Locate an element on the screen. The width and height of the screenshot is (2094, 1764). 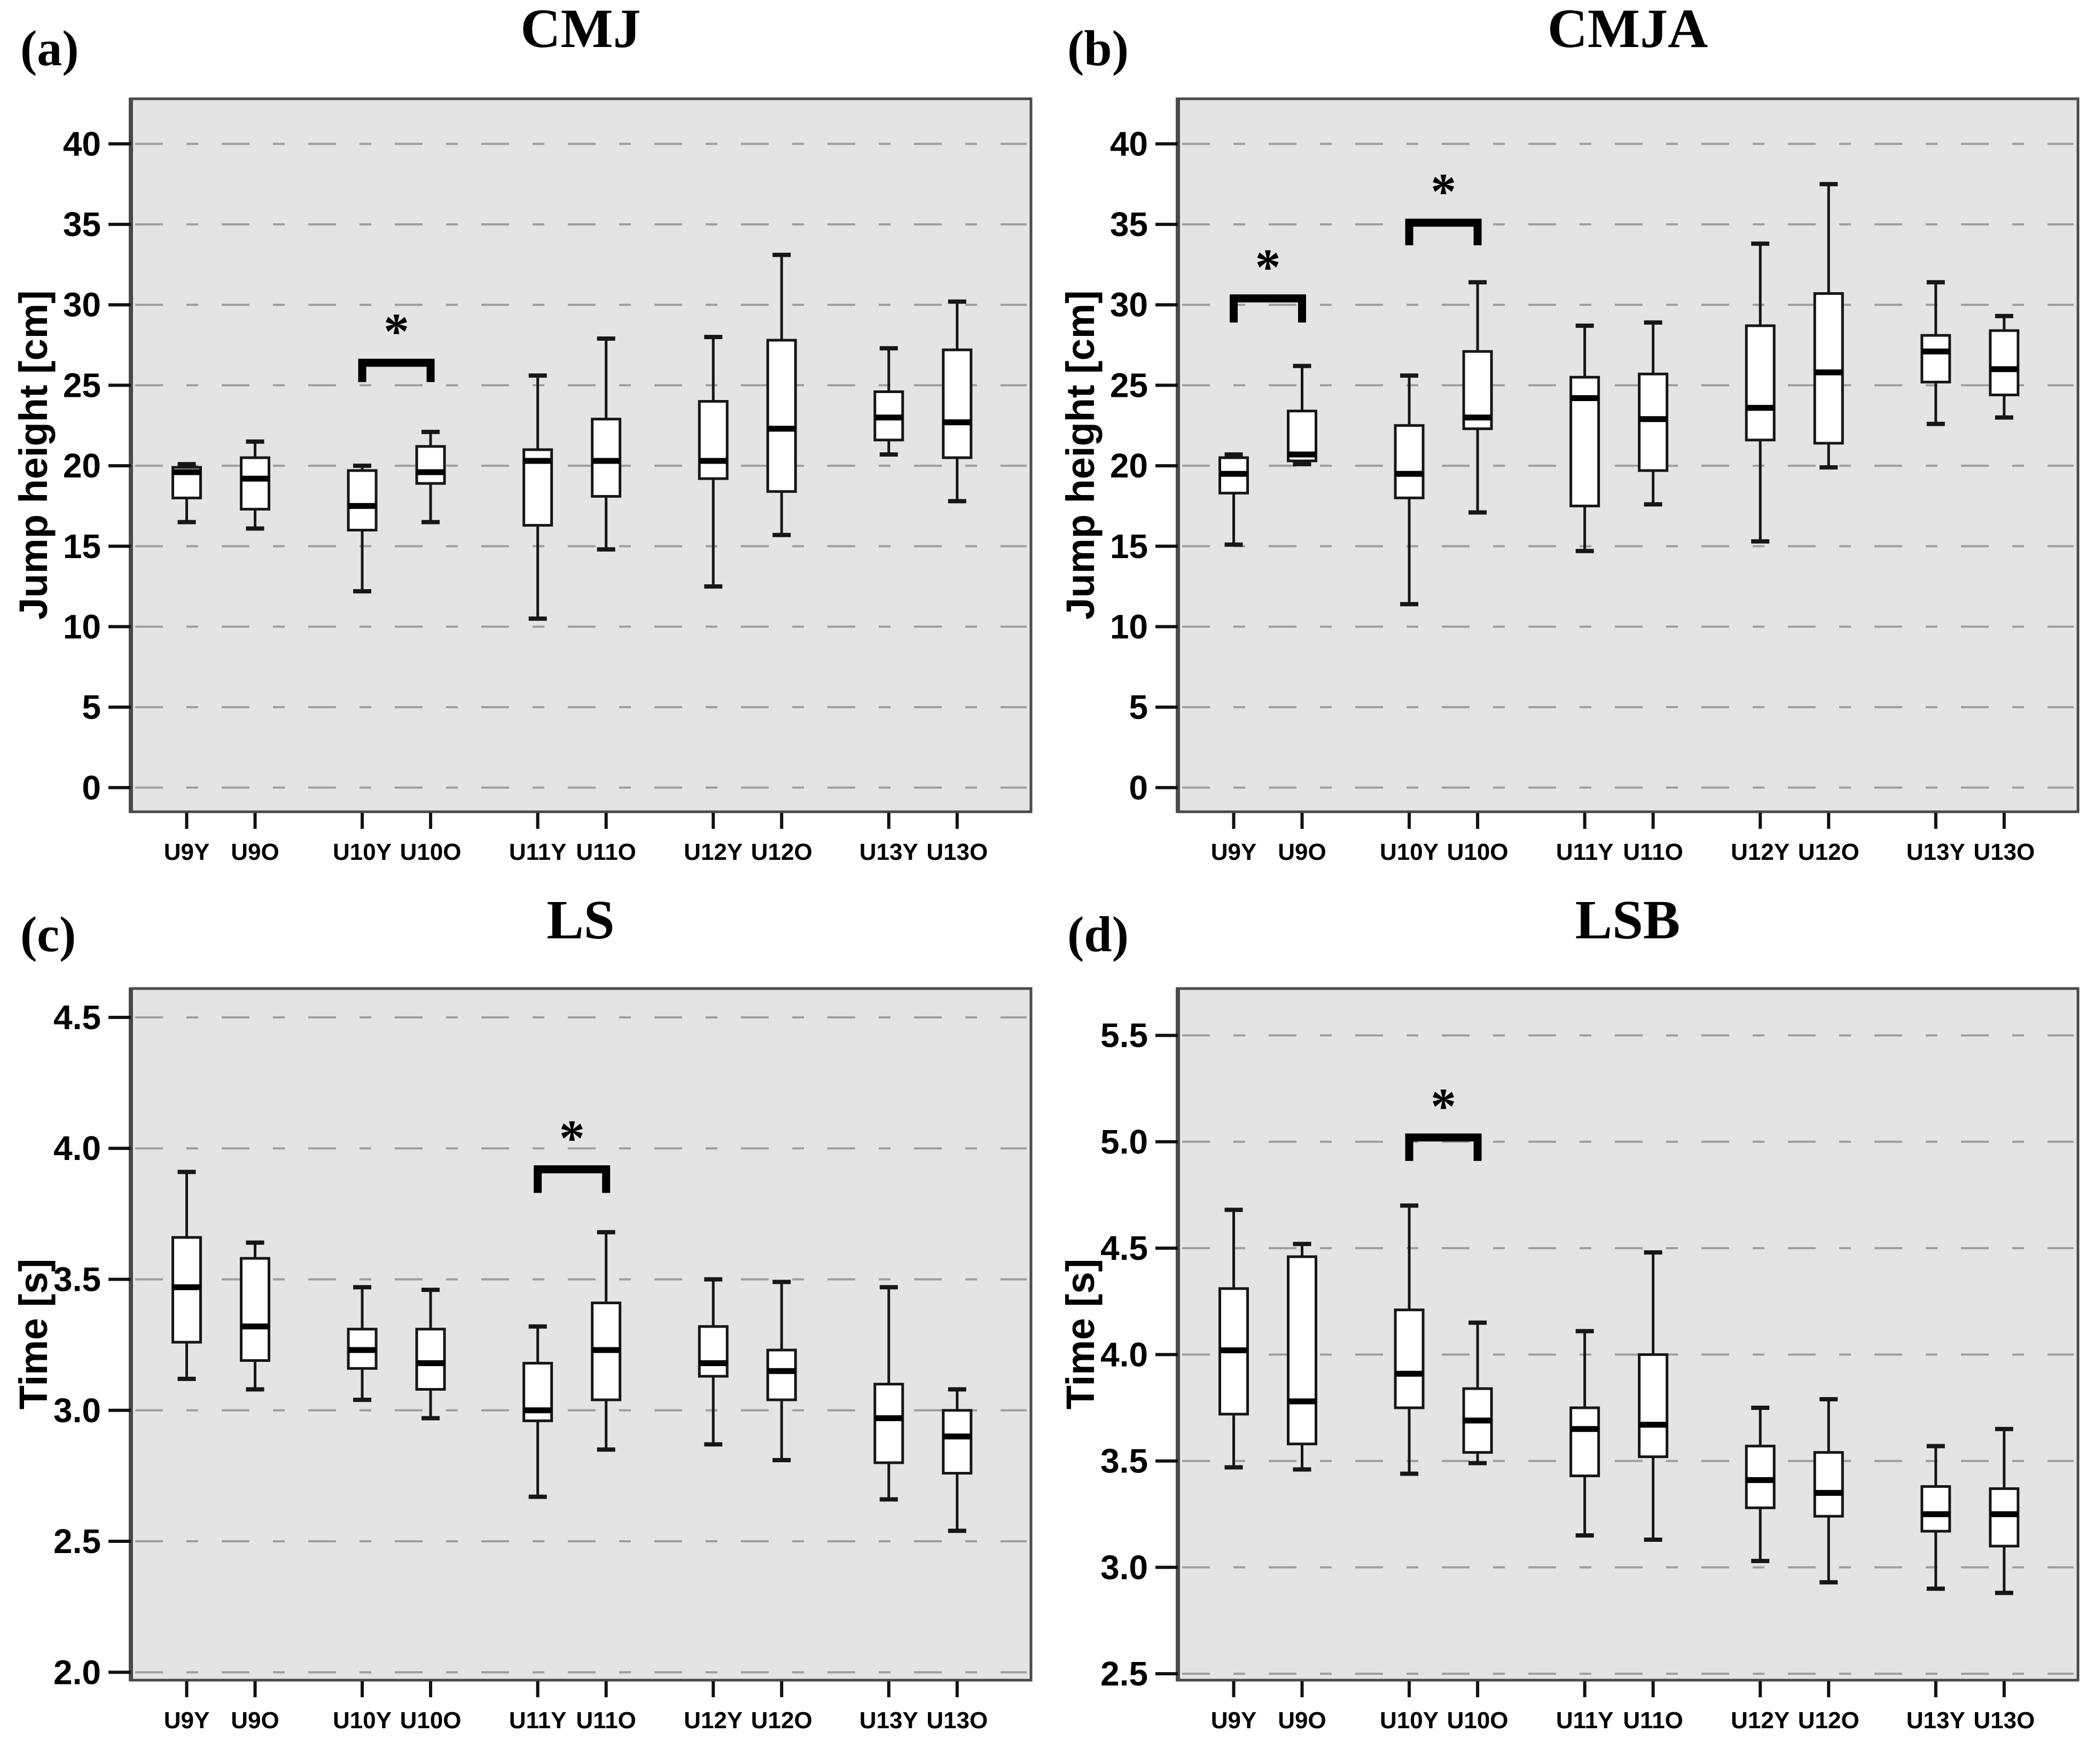
y-tick-label: 2.5 is located at coordinates (77, 1541).